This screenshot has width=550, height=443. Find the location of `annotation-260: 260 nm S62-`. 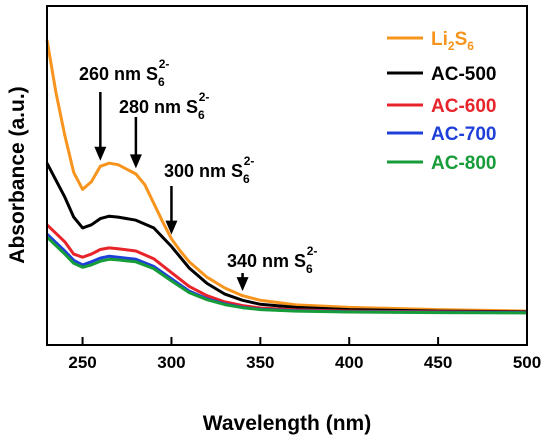

annotation-260: 260 nm S62- is located at coordinates (124, 73).